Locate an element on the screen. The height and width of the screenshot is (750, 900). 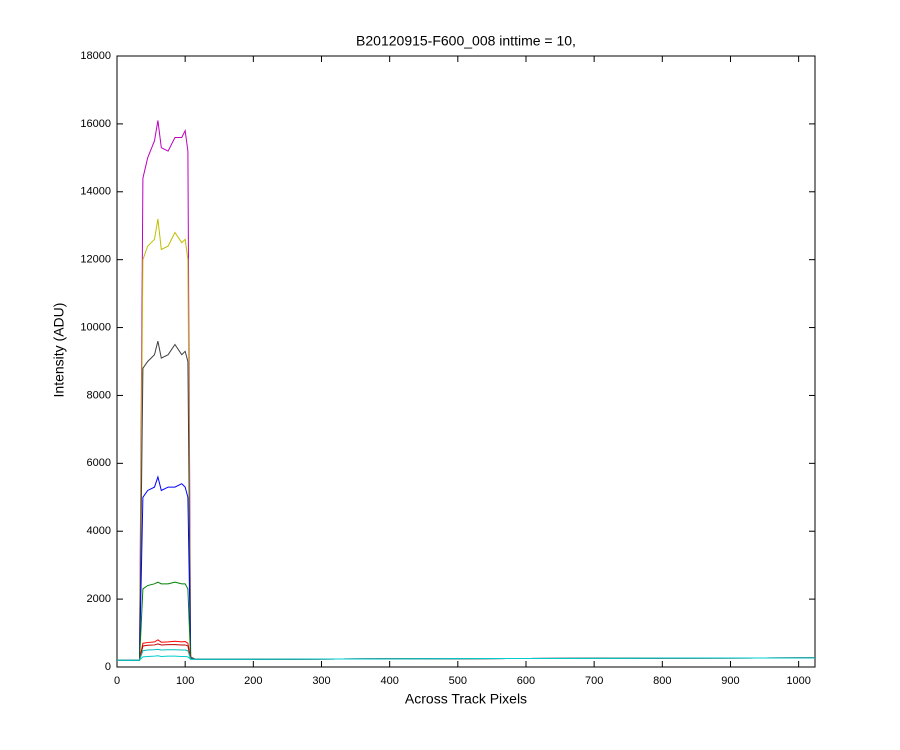
y-tick-label: 14000 is located at coordinates (95, 192).